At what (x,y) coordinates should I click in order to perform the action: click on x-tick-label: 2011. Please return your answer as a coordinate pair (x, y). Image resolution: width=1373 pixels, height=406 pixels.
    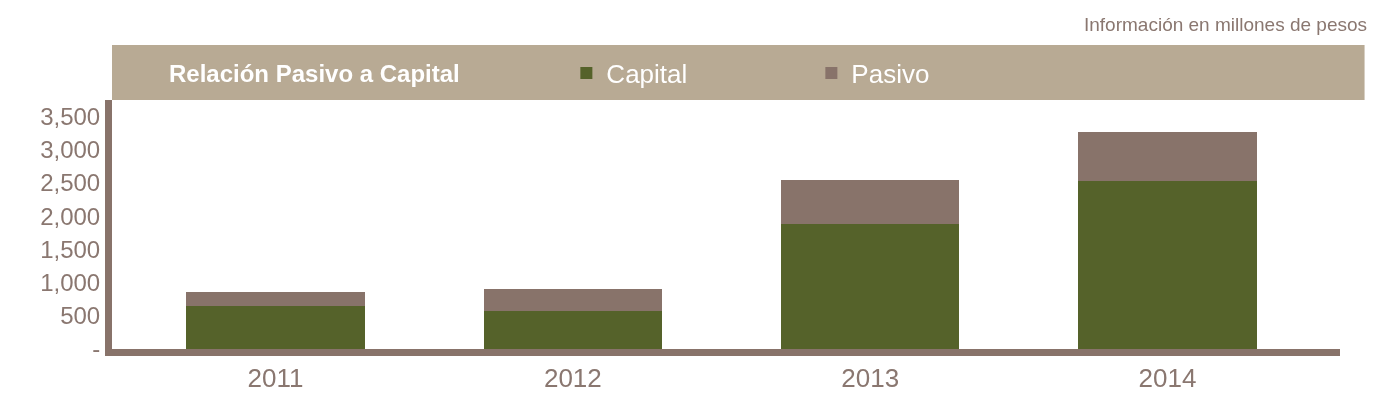
    Looking at the image, I should click on (275, 378).